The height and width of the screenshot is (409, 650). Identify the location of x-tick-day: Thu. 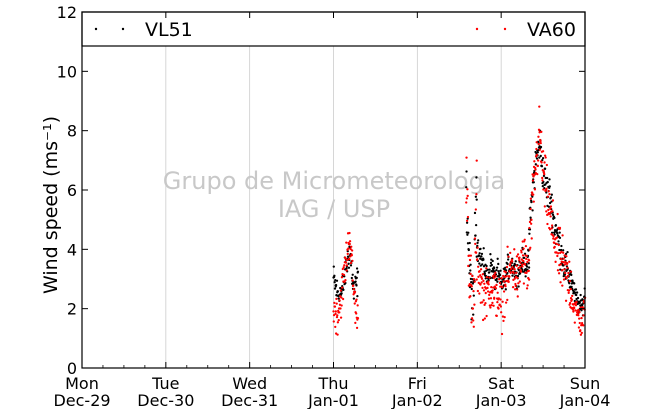
(332, 383).